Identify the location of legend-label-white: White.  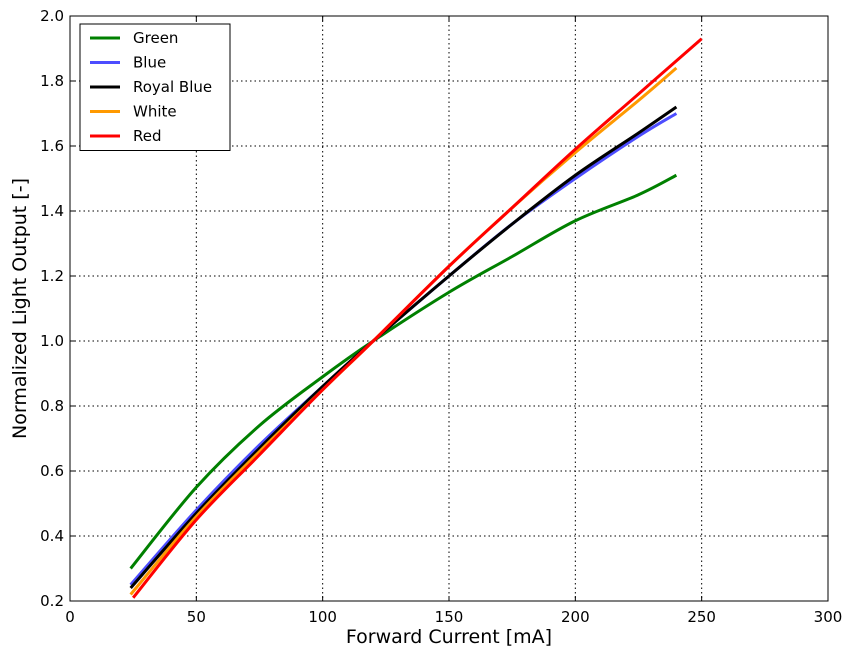
(155, 112).